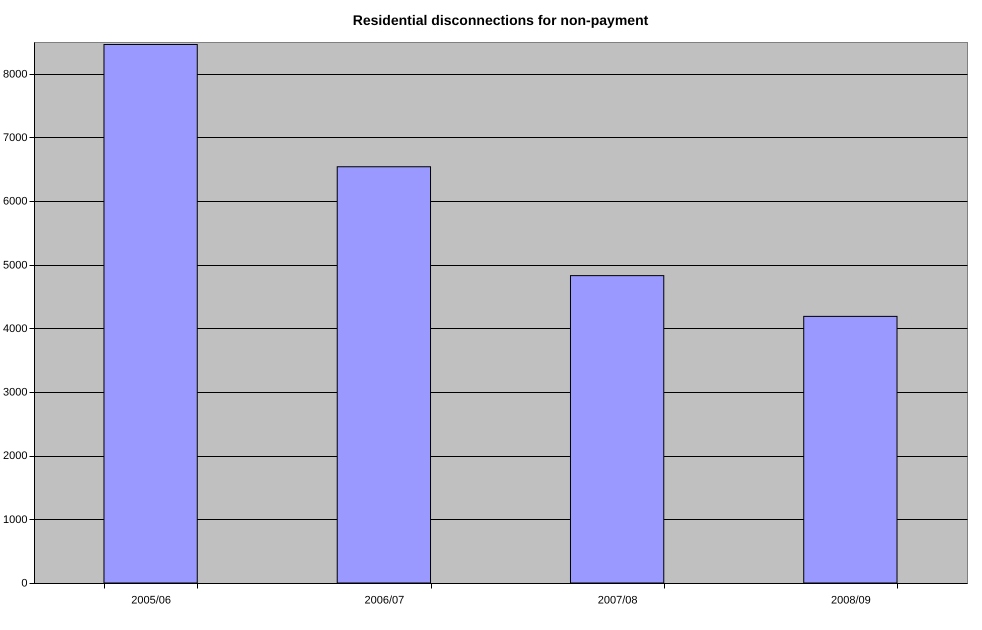 This screenshot has height=630, width=982. I want to click on x-tick-label: 2005/06, so click(151, 600).